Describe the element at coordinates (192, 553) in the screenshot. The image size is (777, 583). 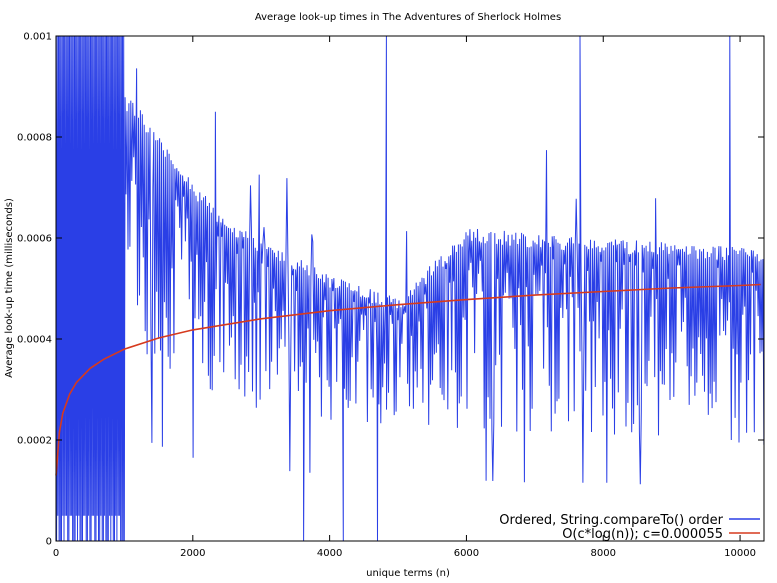
I see `x-tick-label: 2000` at that location.